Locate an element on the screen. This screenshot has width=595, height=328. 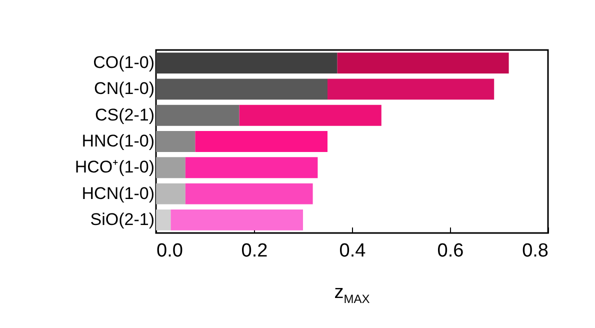
x-tick-label: 0.4 is located at coordinates (352, 251).